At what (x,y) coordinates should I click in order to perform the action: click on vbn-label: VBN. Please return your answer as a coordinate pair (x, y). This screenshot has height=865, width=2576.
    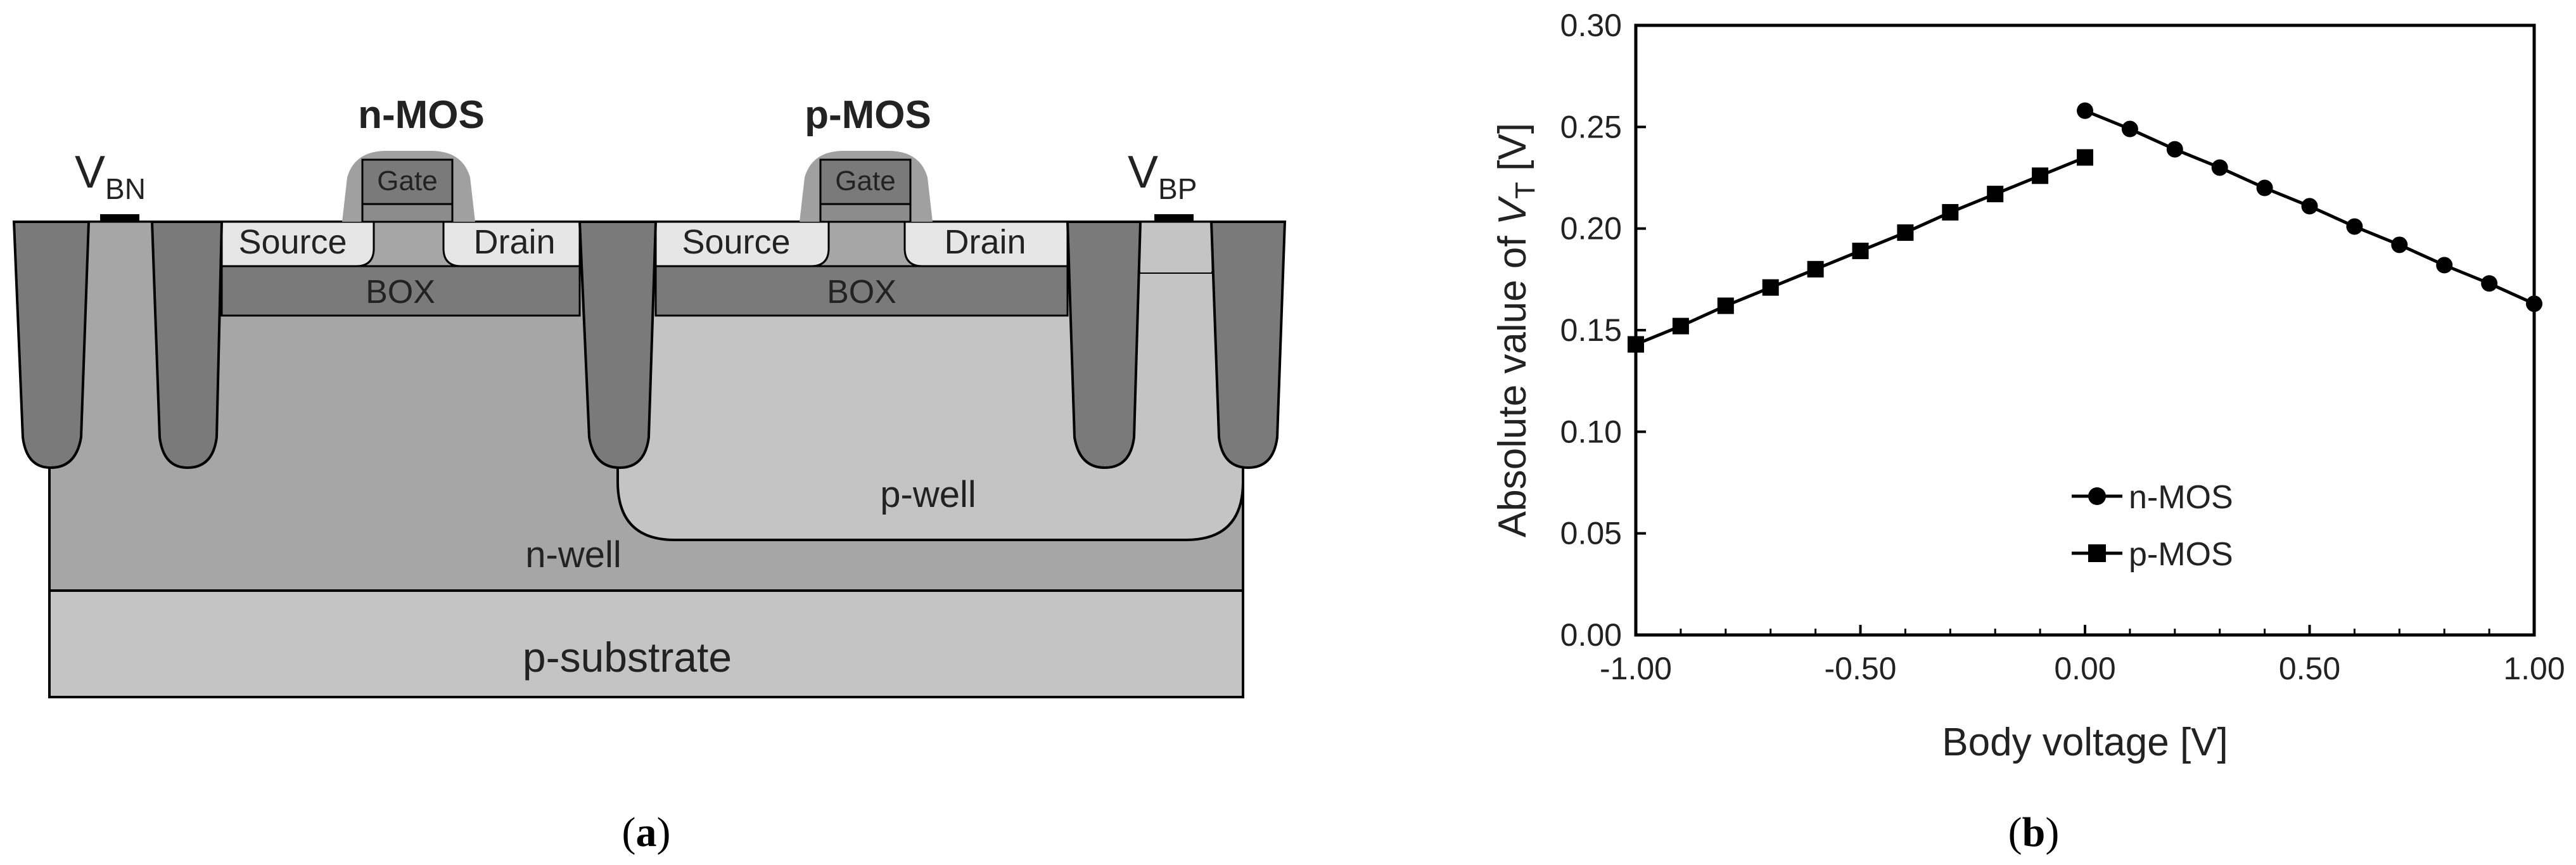
    Looking at the image, I should click on (111, 176).